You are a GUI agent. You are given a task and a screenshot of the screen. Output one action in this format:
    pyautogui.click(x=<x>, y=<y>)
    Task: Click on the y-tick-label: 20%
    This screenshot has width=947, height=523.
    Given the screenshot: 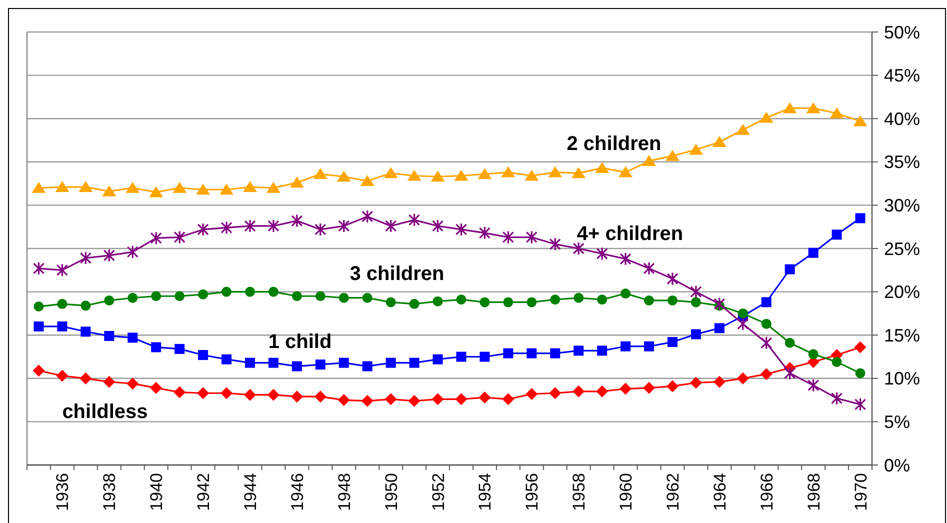 What is the action you would take?
    pyautogui.click(x=902, y=292)
    